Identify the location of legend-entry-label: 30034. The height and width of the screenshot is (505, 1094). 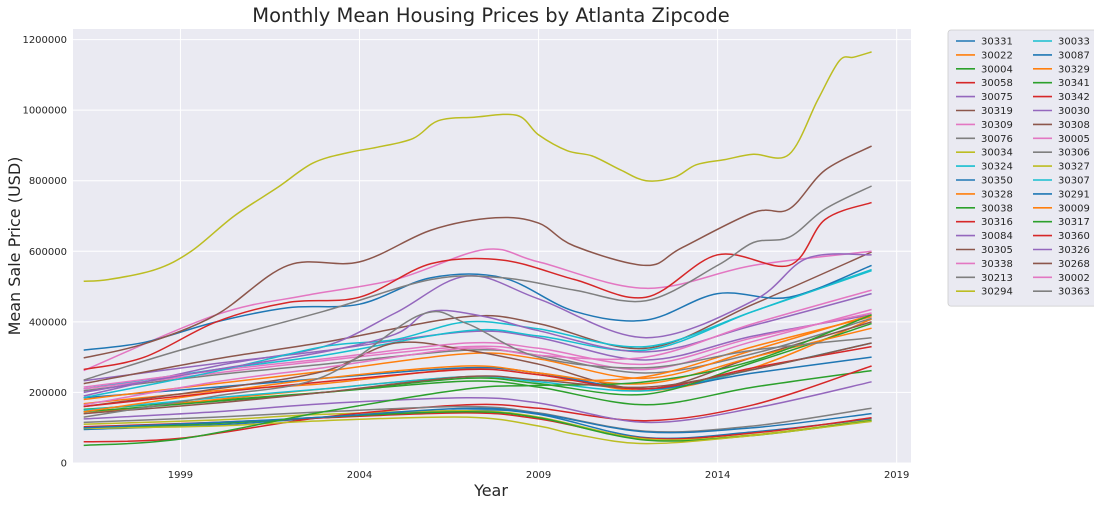
(997, 153).